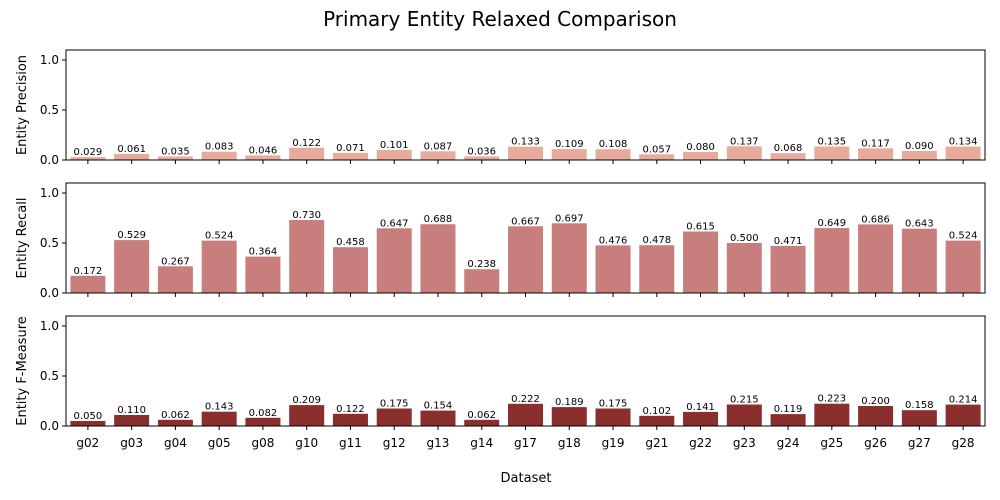  Describe the element at coordinates (744, 443) in the screenshot. I see `x-tick-label: g23` at that location.